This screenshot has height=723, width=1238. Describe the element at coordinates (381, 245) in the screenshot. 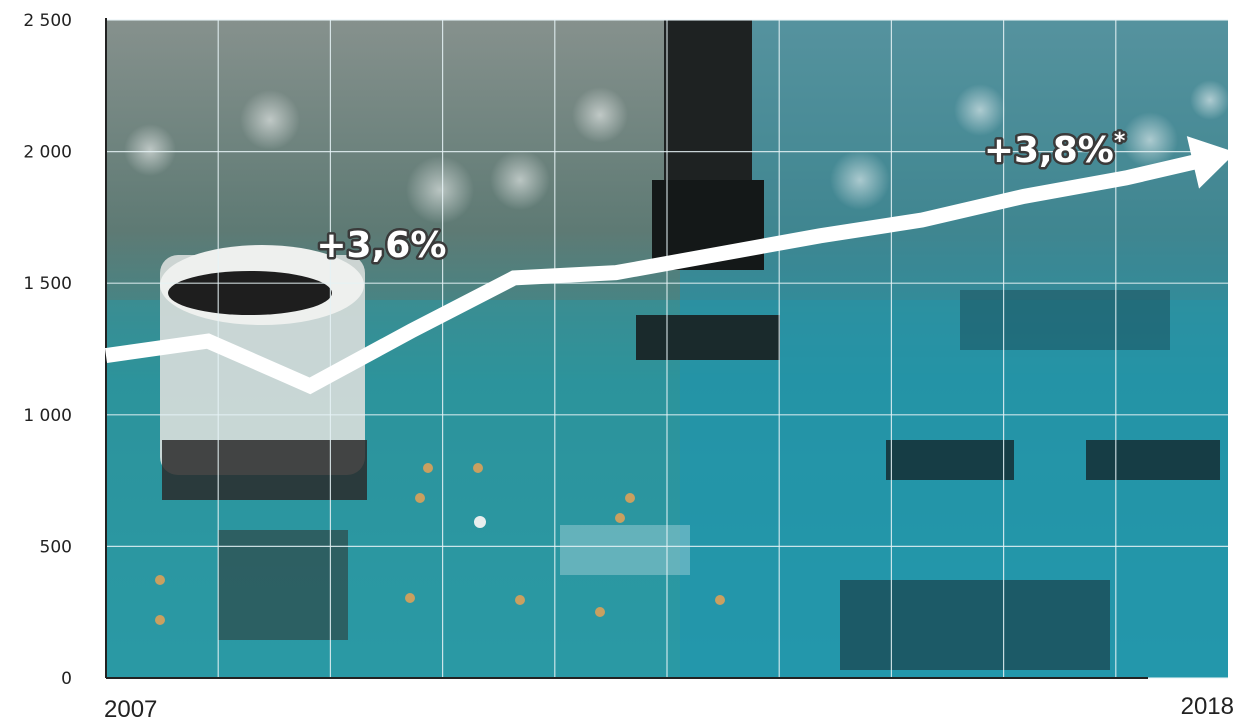

I see `growth-annotation: +3,6%` at that location.